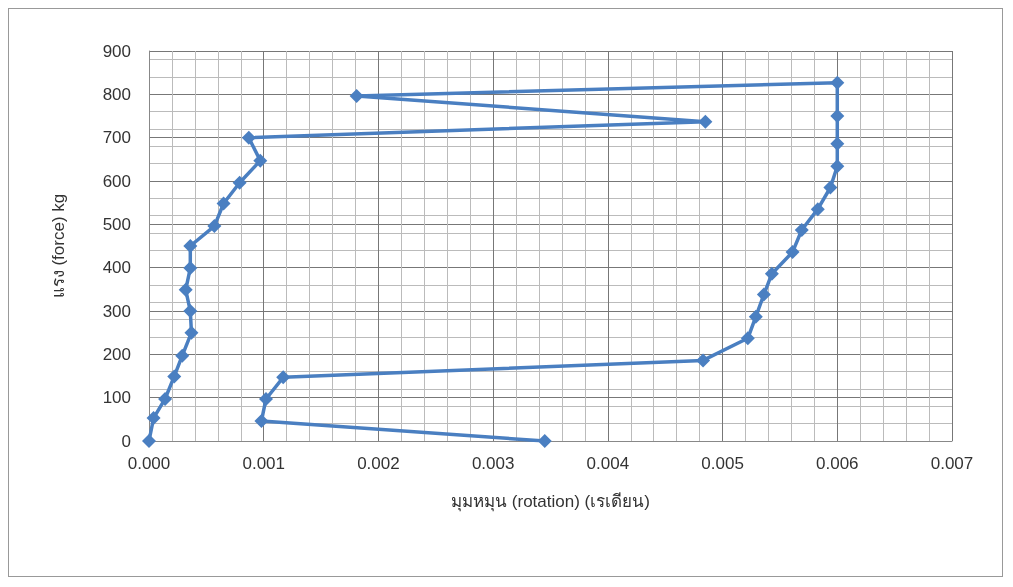 The width and height of the screenshot is (1013, 587). Describe the element at coordinates (837, 463) in the screenshot. I see `x-tick-label: 0.006` at that location.